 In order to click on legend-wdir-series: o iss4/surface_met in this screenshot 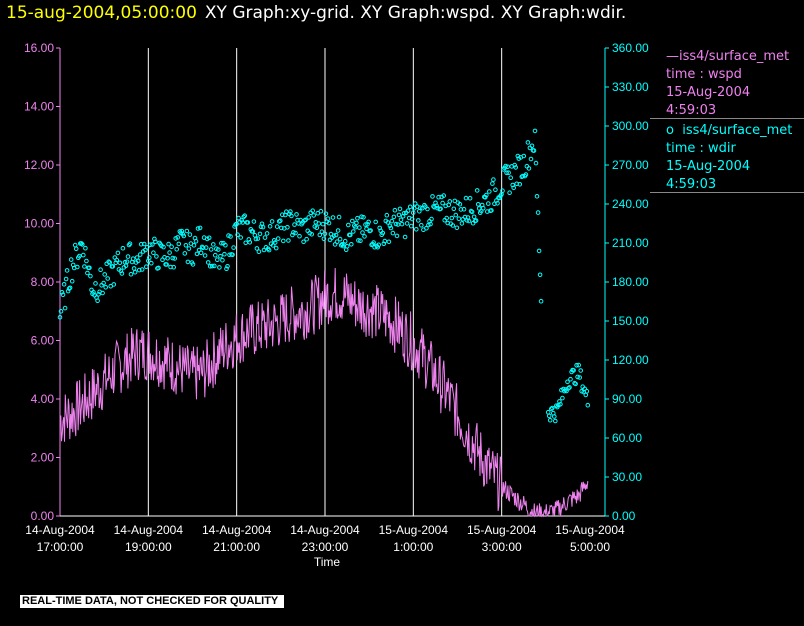, I will do `click(729, 130)`.